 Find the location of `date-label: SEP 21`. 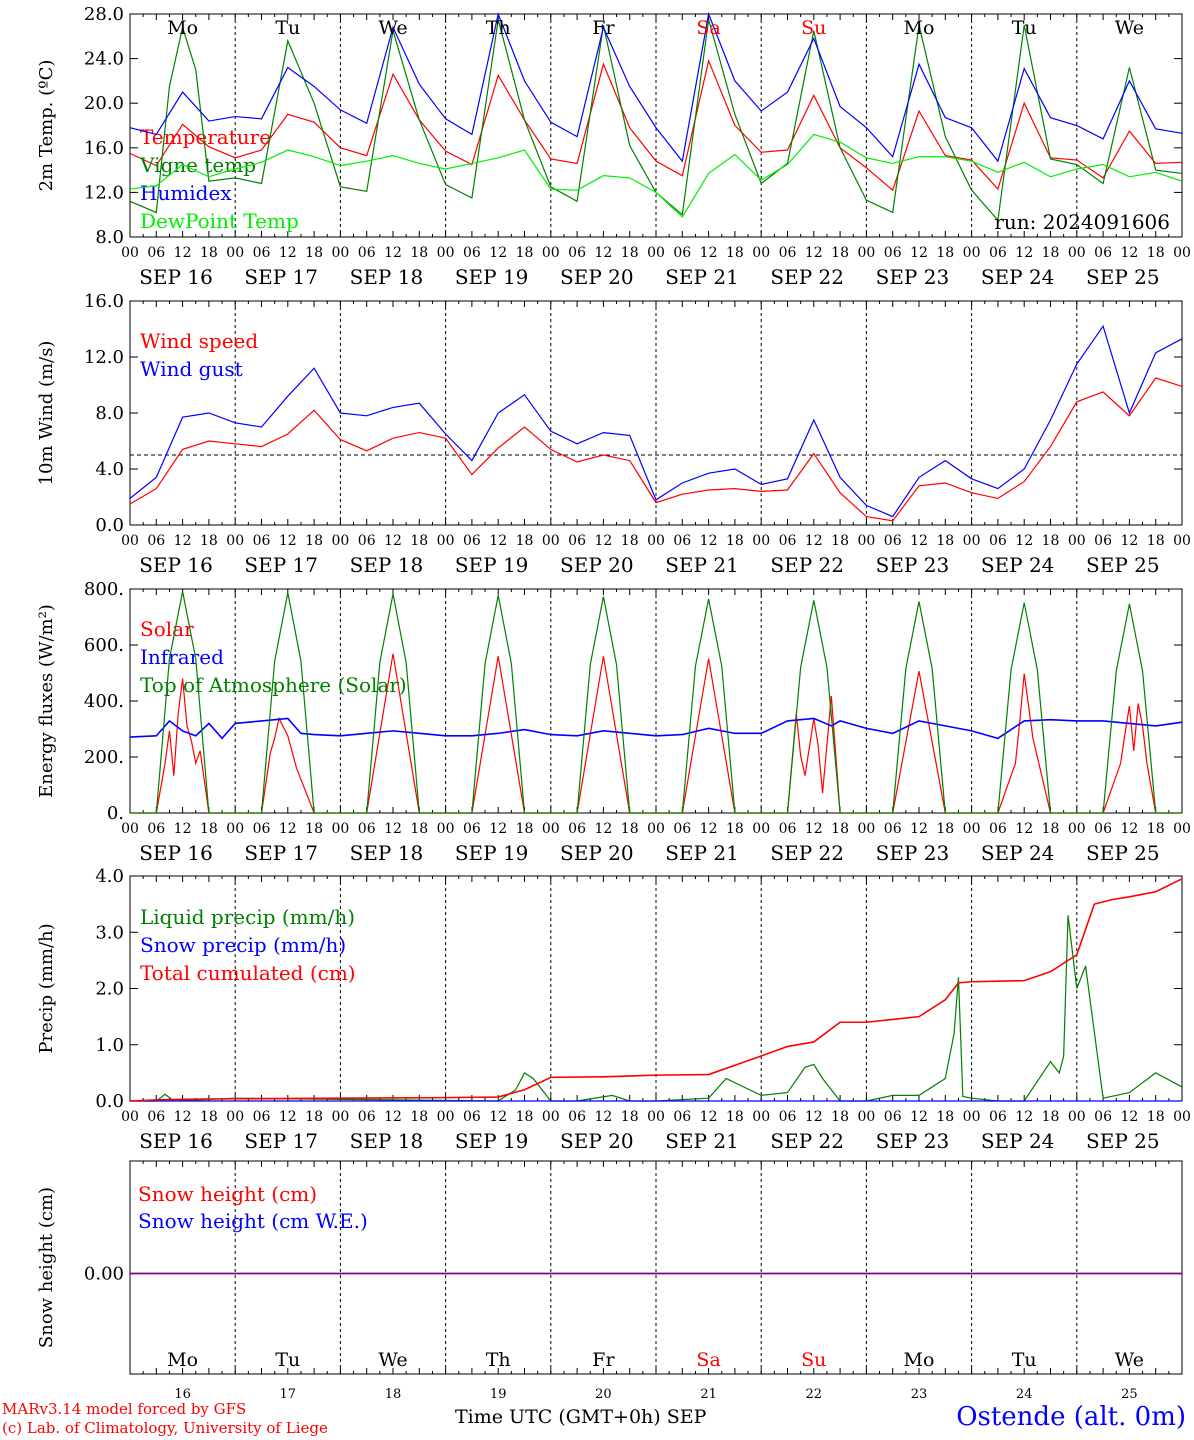

date-label: SEP 21 is located at coordinates (702, 1141).